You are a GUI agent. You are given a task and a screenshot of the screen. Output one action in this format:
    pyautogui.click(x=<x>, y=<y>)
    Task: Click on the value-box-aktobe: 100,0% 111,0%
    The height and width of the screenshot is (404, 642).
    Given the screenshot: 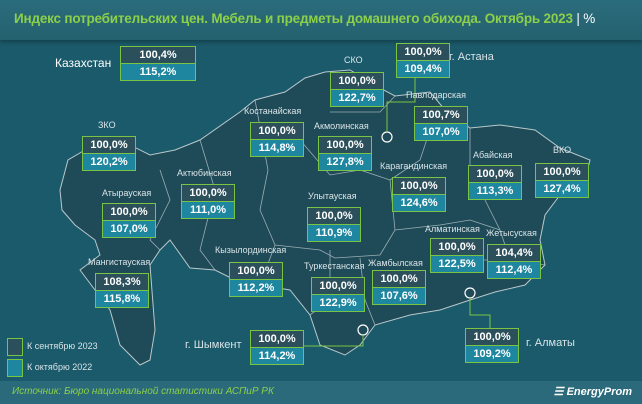 What is the action you would take?
    pyautogui.click(x=208, y=201)
    